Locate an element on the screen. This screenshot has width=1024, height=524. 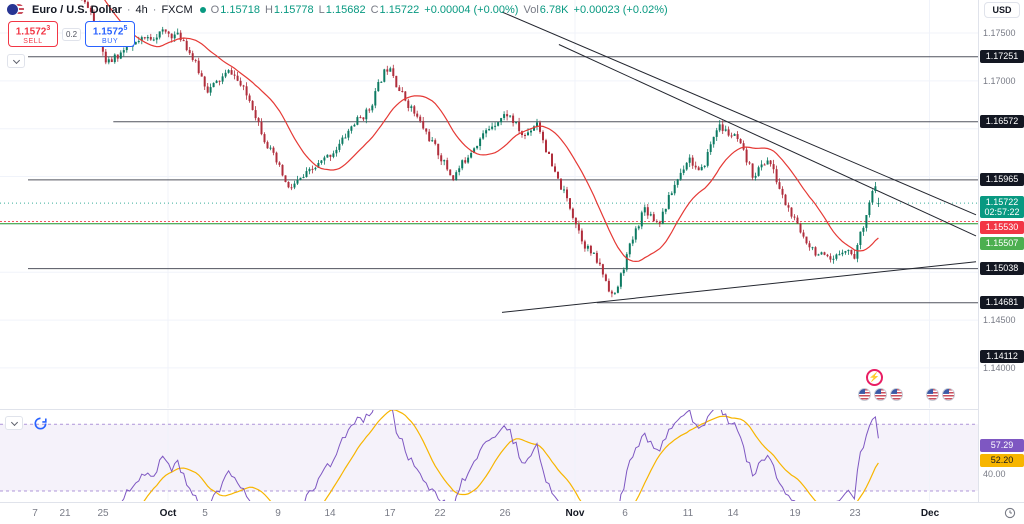
legend-collapse-button is located at coordinates (16, 61).